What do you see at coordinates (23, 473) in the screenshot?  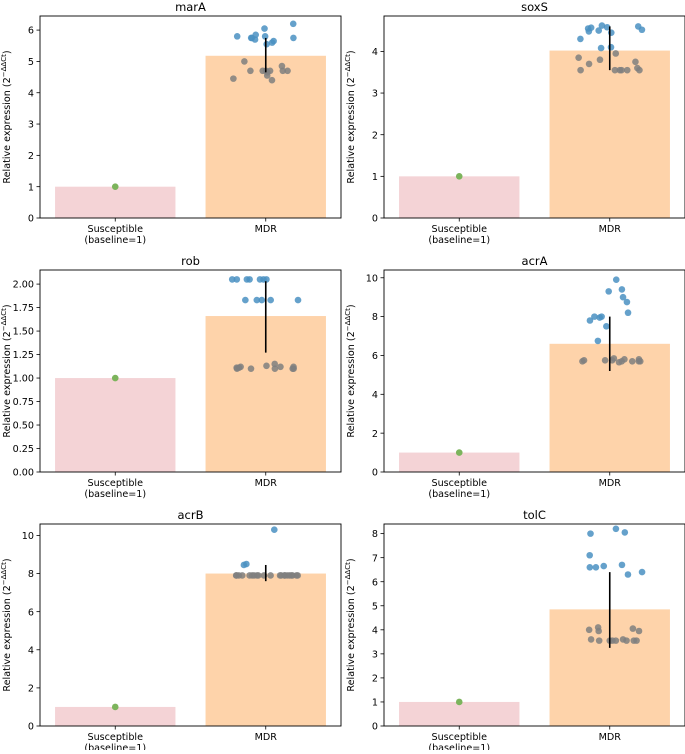 I see `y-tick-label: 0.00` at bounding box center [23, 473].